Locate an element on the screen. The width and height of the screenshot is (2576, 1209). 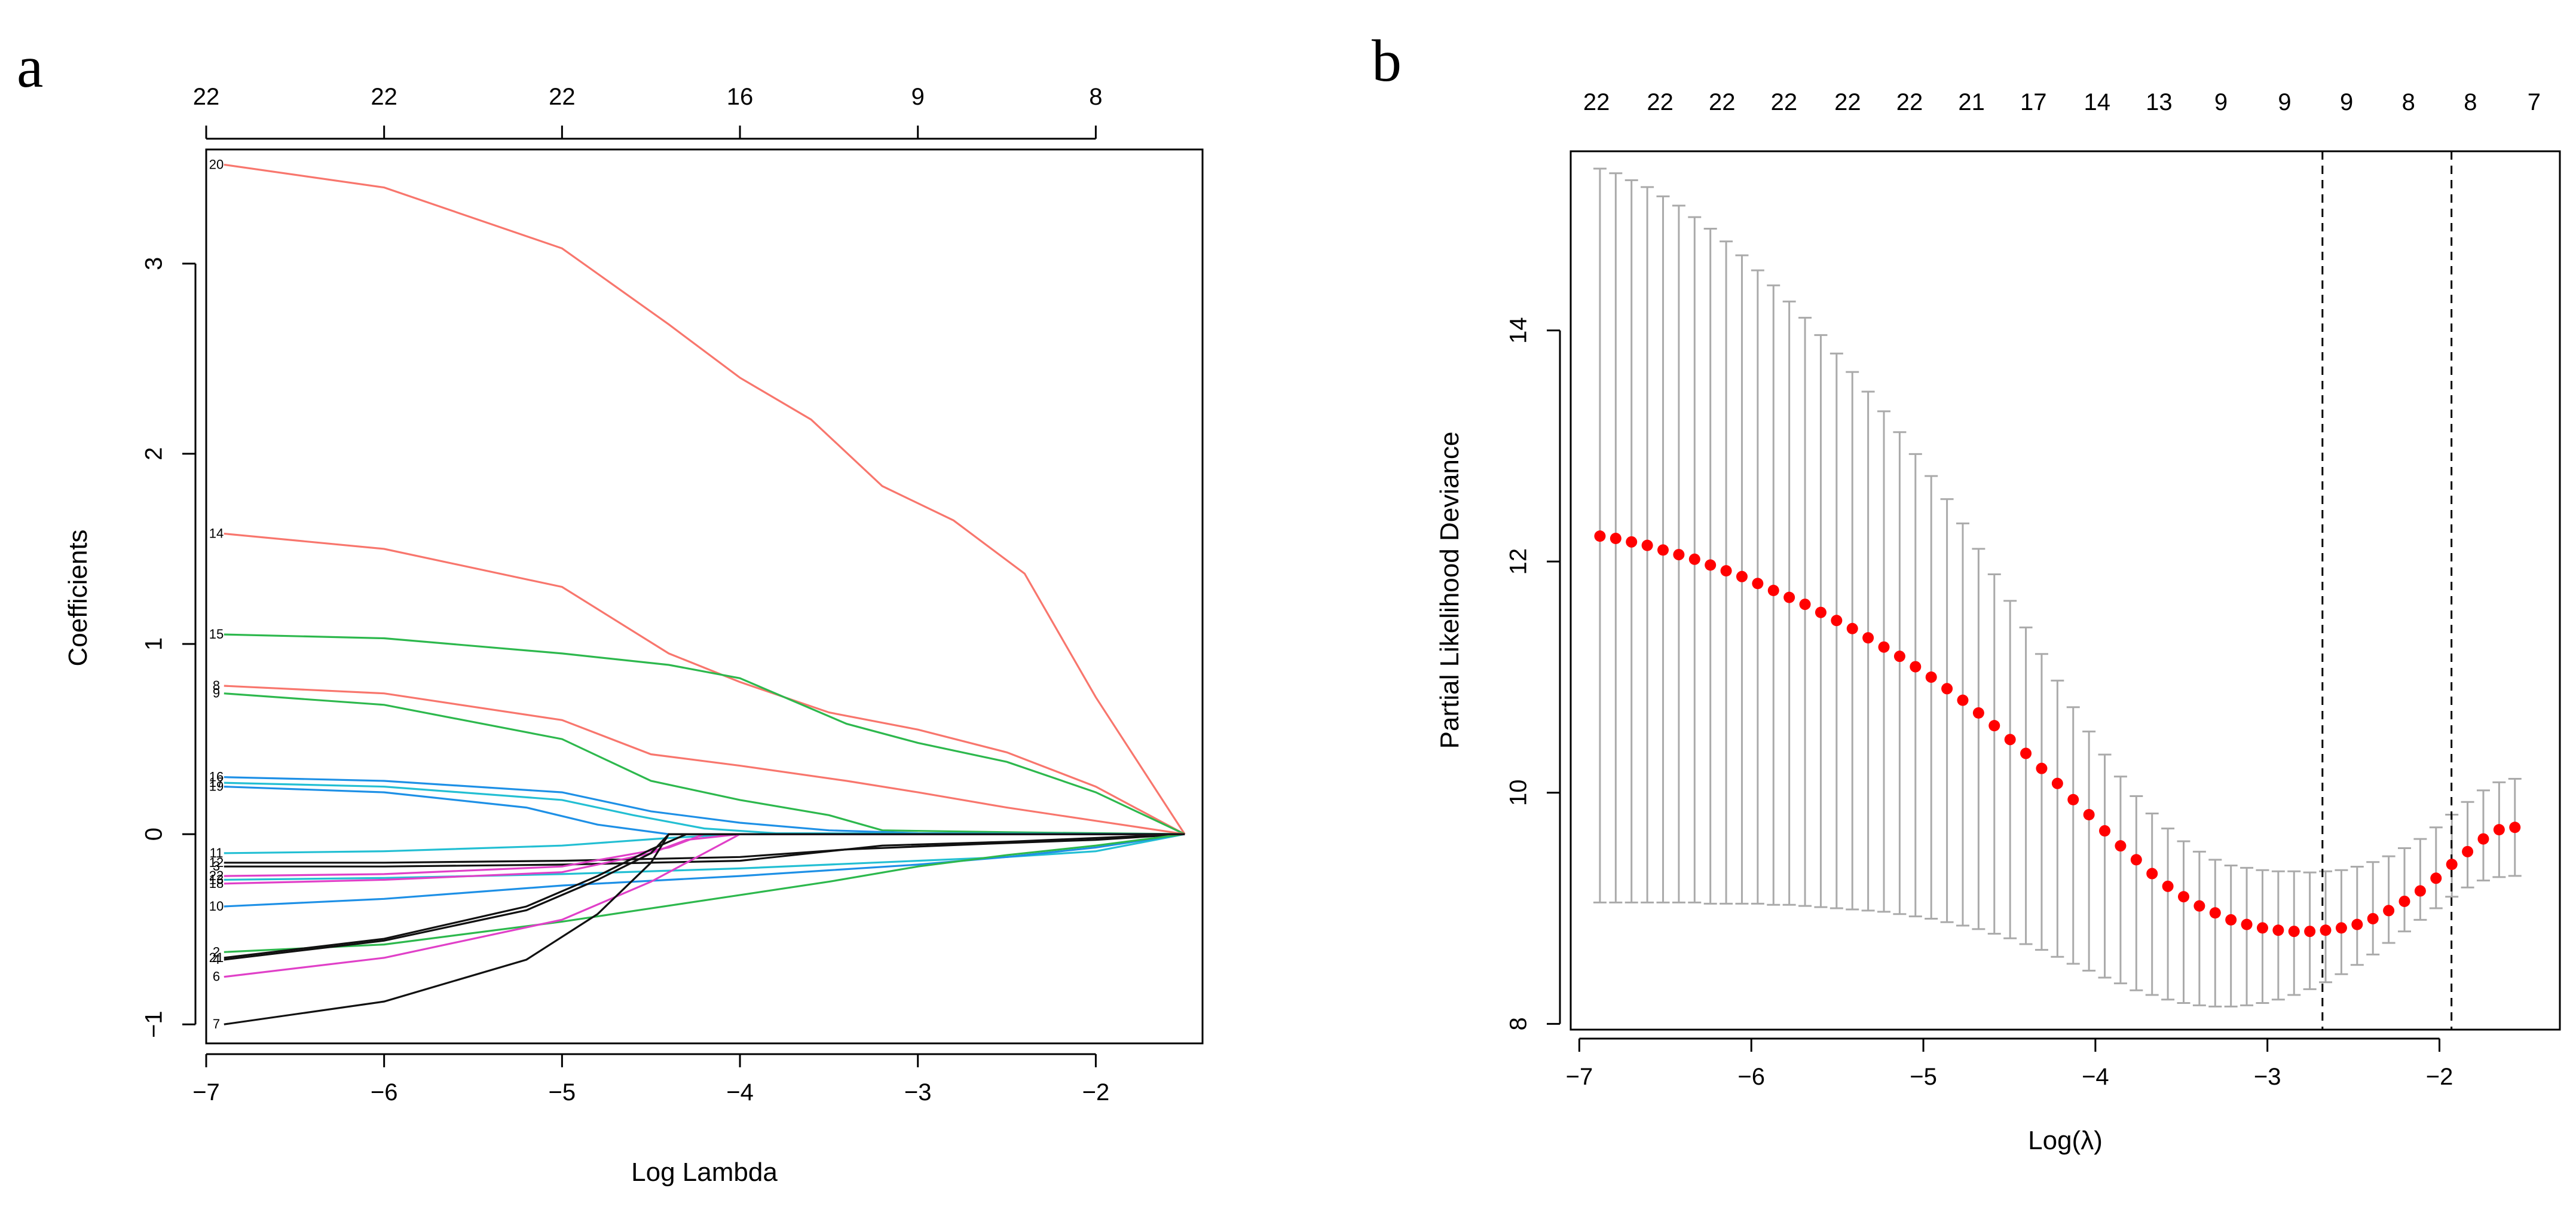
top-tick-label: 9 is located at coordinates (918, 97).